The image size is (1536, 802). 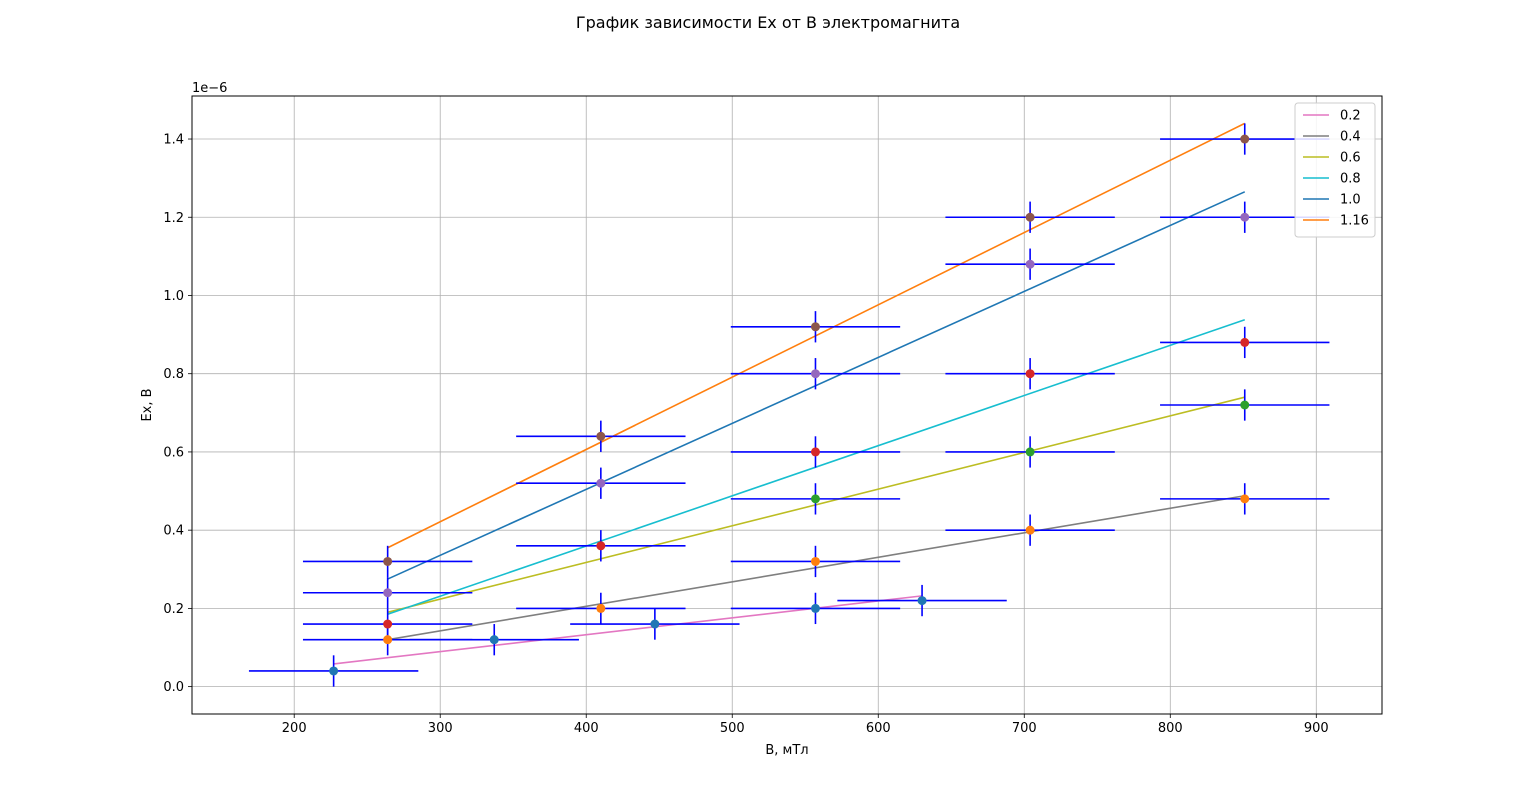 I want to click on x-tick-label: 800, so click(x=1170, y=728).